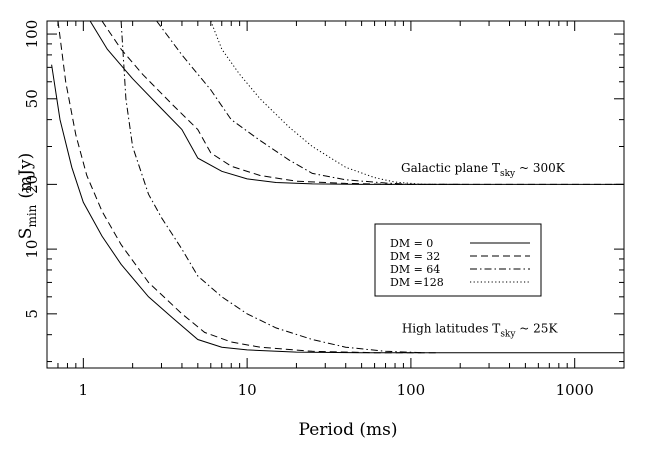 The image size is (656, 451). What do you see at coordinates (32, 249) in the screenshot?
I see `y-tick-label: 10` at bounding box center [32, 249].